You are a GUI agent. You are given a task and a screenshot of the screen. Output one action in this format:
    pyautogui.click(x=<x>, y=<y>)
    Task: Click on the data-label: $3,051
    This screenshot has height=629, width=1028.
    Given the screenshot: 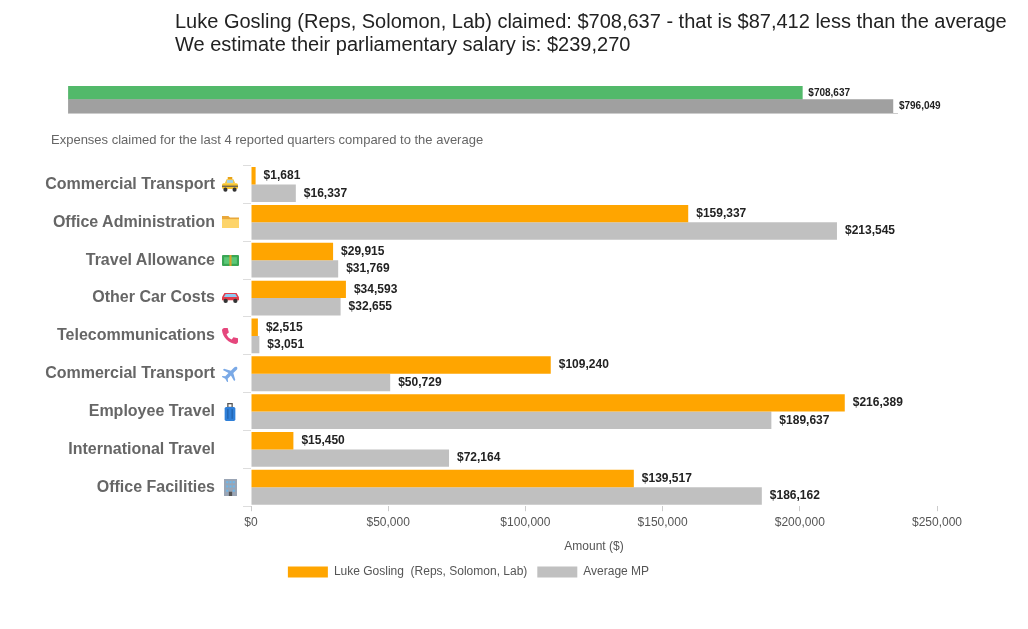 What is the action you would take?
    pyautogui.click(x=286, y=343)
    